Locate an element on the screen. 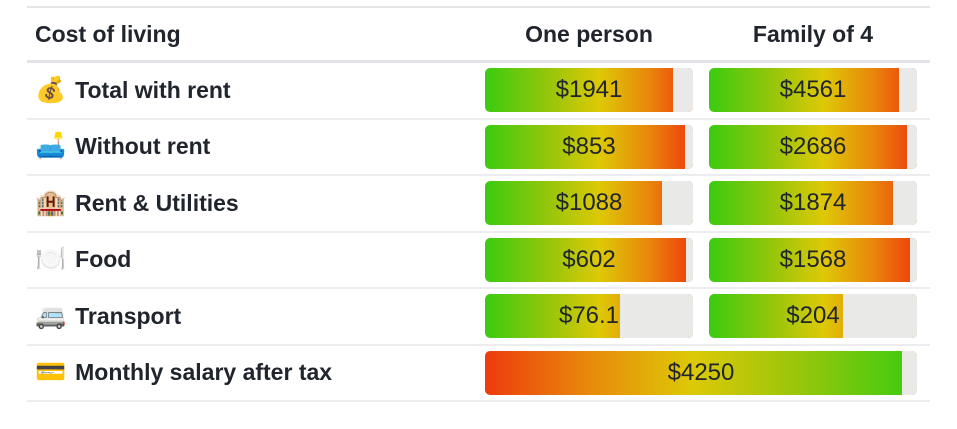 This screenshot has height=429, width=957. building-icon: 🏨 is located at coordinates (51, 202).